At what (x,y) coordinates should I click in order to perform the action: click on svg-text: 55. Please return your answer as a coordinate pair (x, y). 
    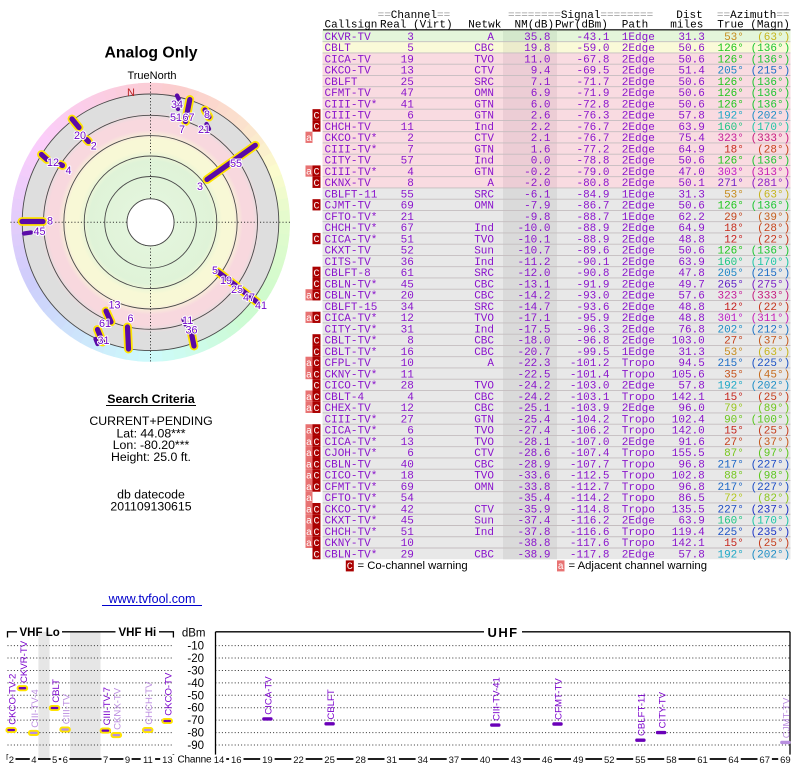
    Looking at the image, I should click on (236, 164).